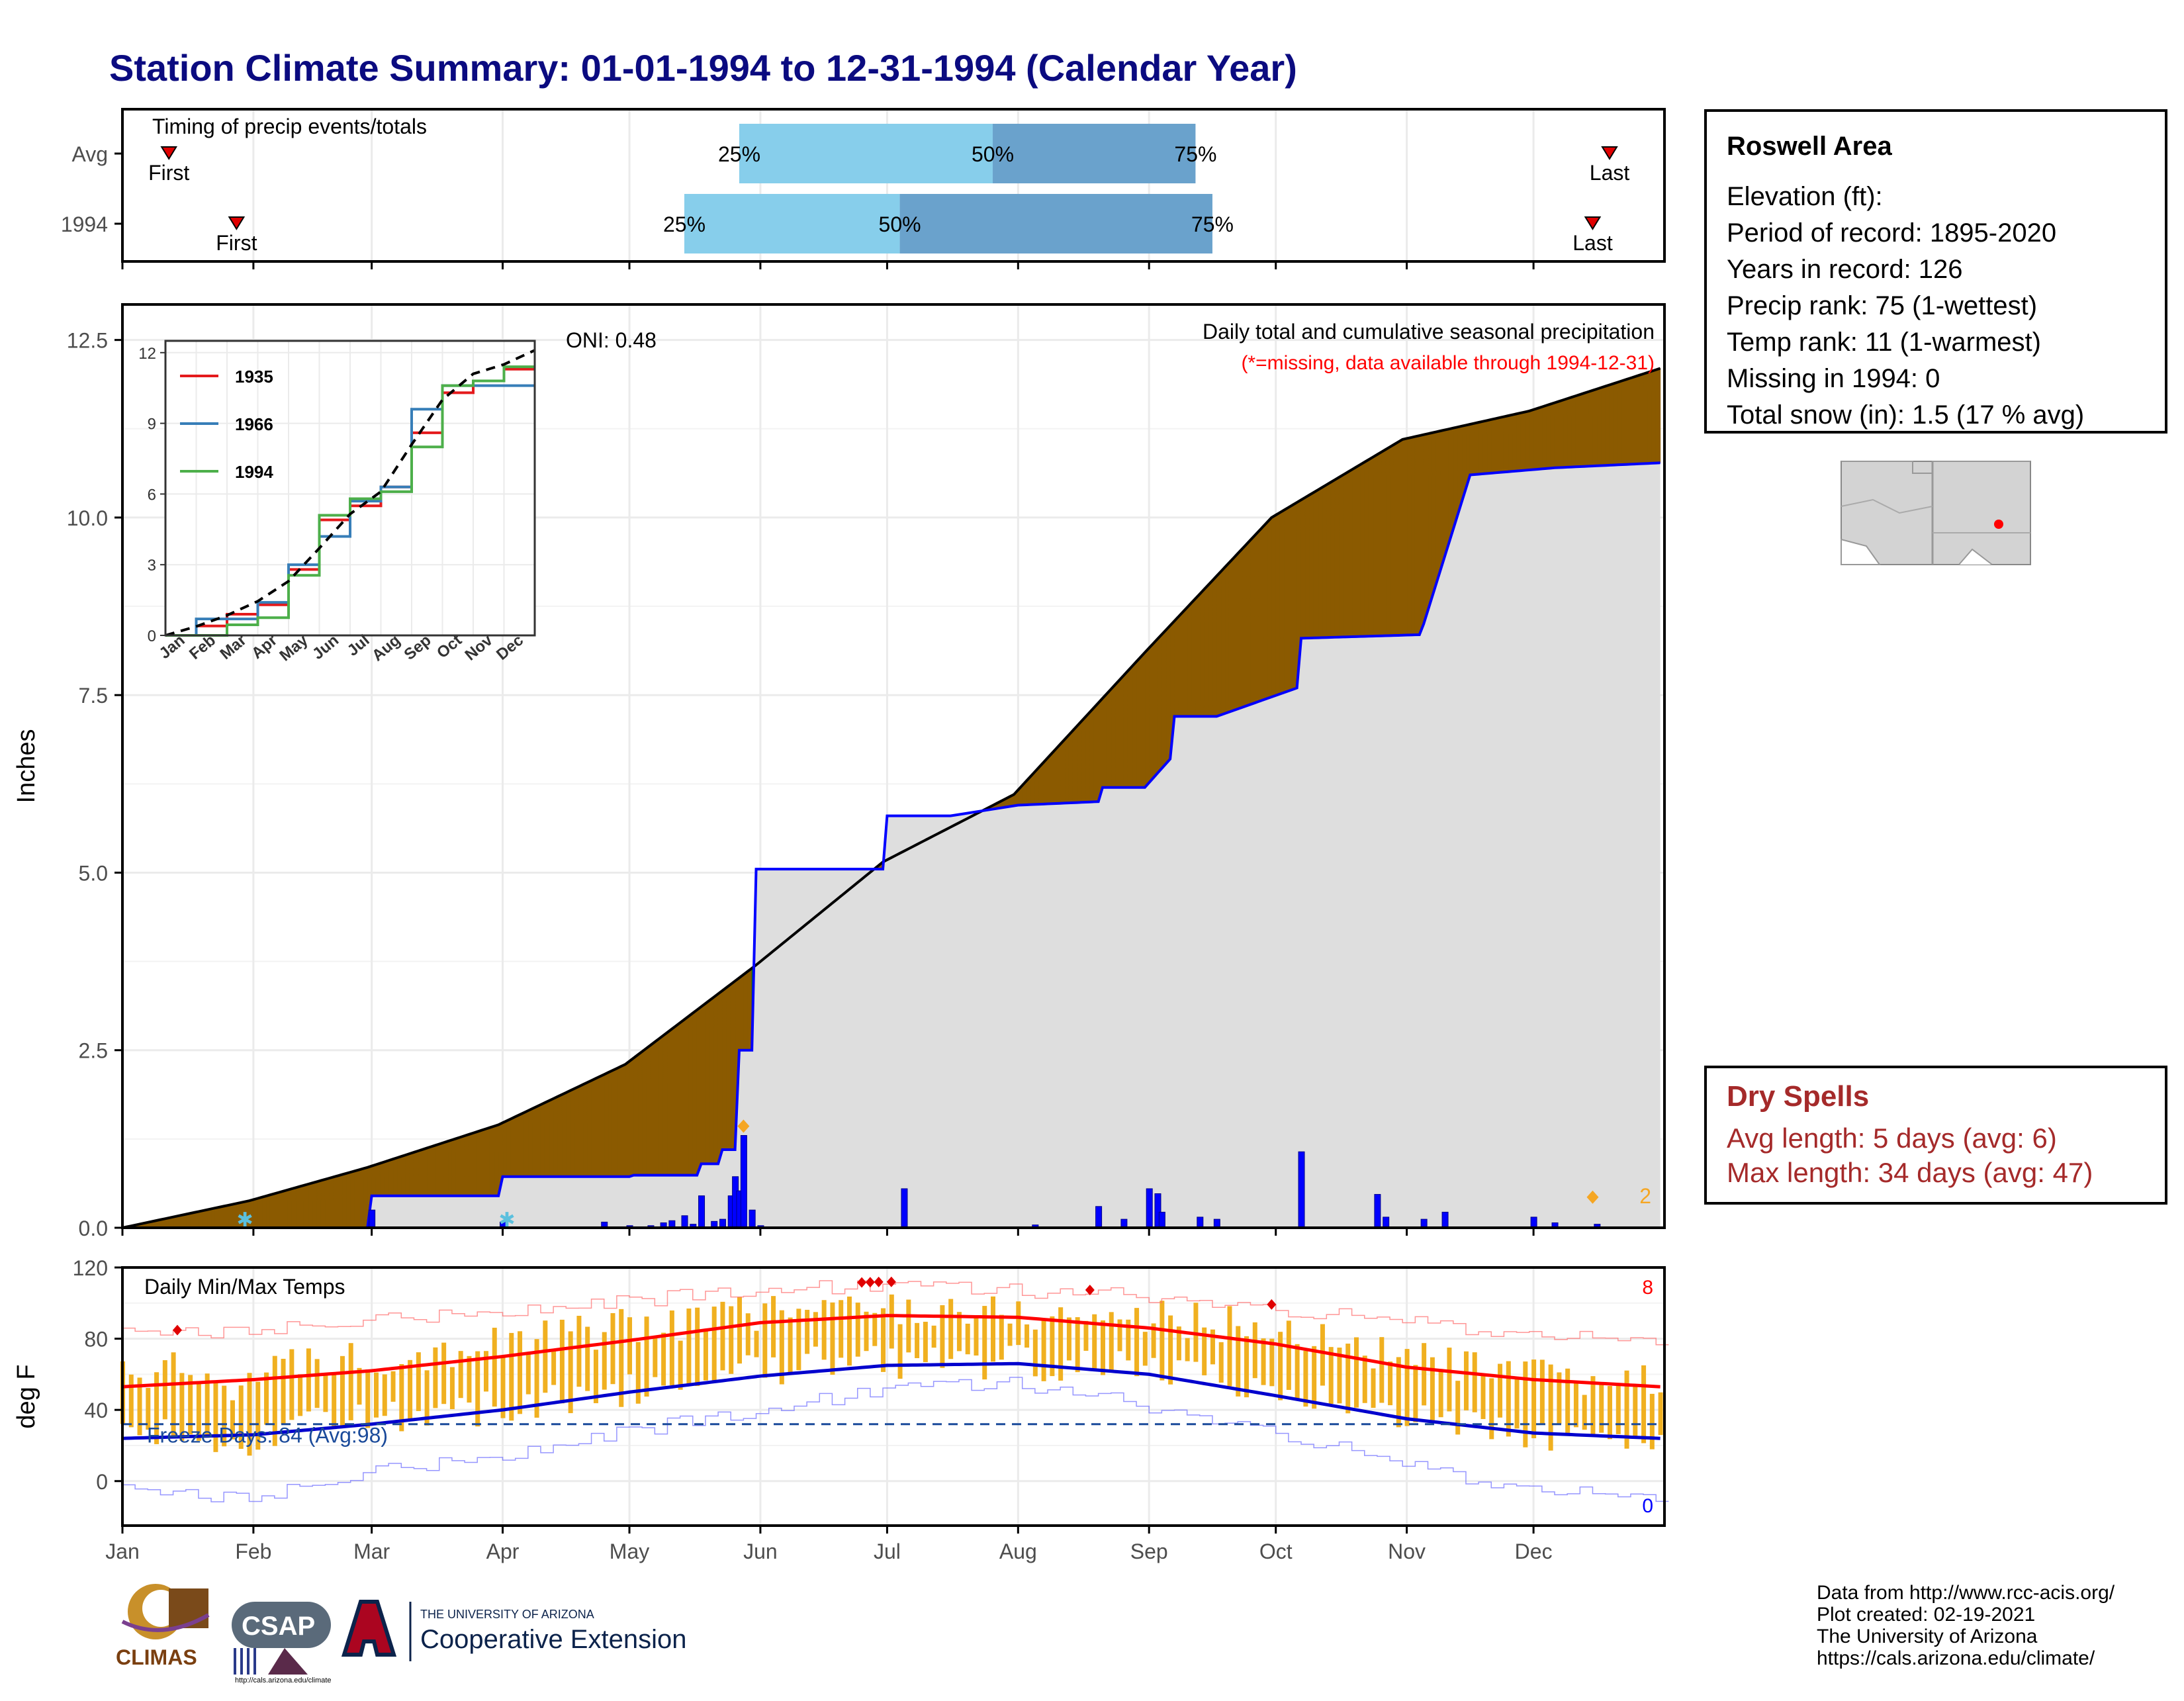  Describe the element at coordinates (1884, 342) in the screenshot. I see `info-temp-rank: Temp rank: 11 (1-warmest)` at that location.